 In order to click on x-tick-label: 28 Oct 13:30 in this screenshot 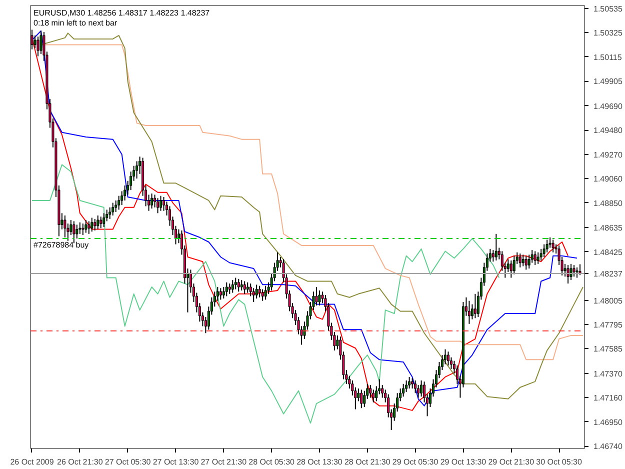, I will do `click(319, 462)`.